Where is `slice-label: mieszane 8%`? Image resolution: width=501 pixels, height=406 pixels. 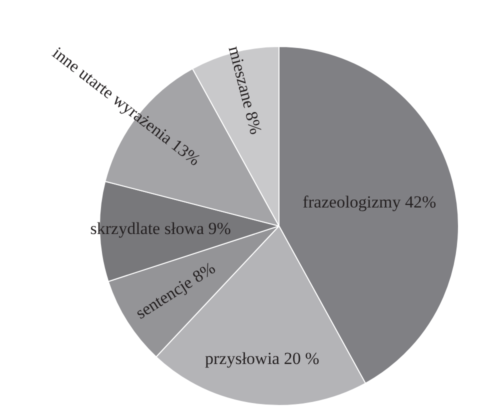
slice-label: mieszane 8% is located at coordinates (245, 90).